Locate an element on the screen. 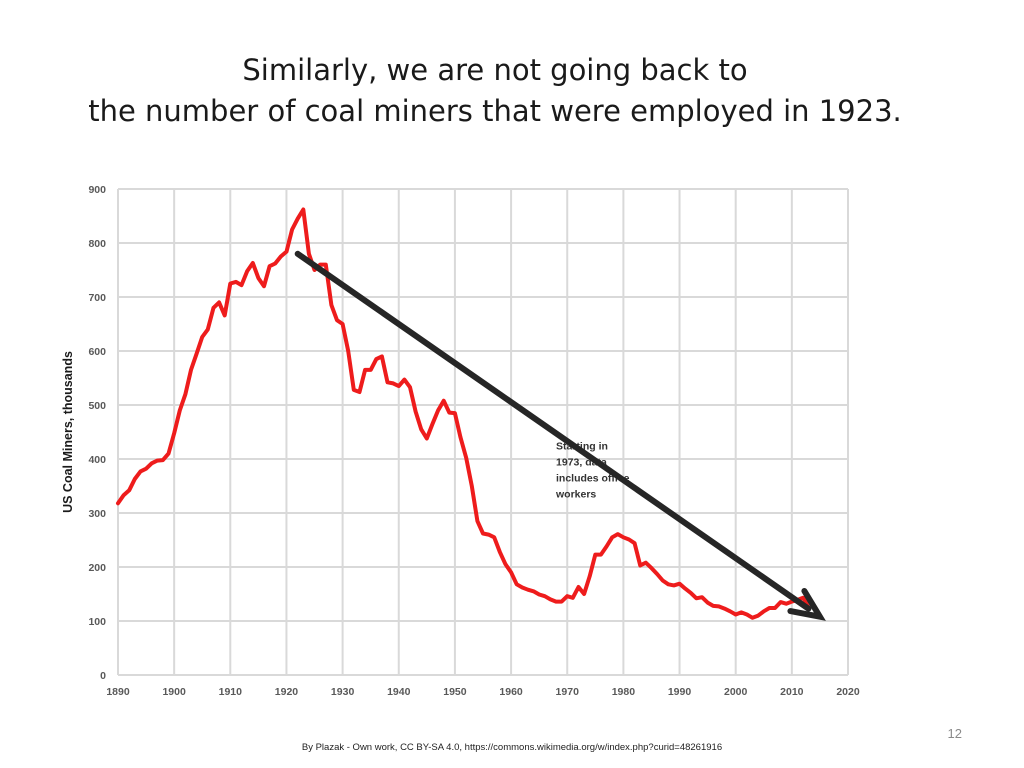 This screenshot has height=768, width=1024. x-tick-label: 1930 is located at coordinates (343, 692).